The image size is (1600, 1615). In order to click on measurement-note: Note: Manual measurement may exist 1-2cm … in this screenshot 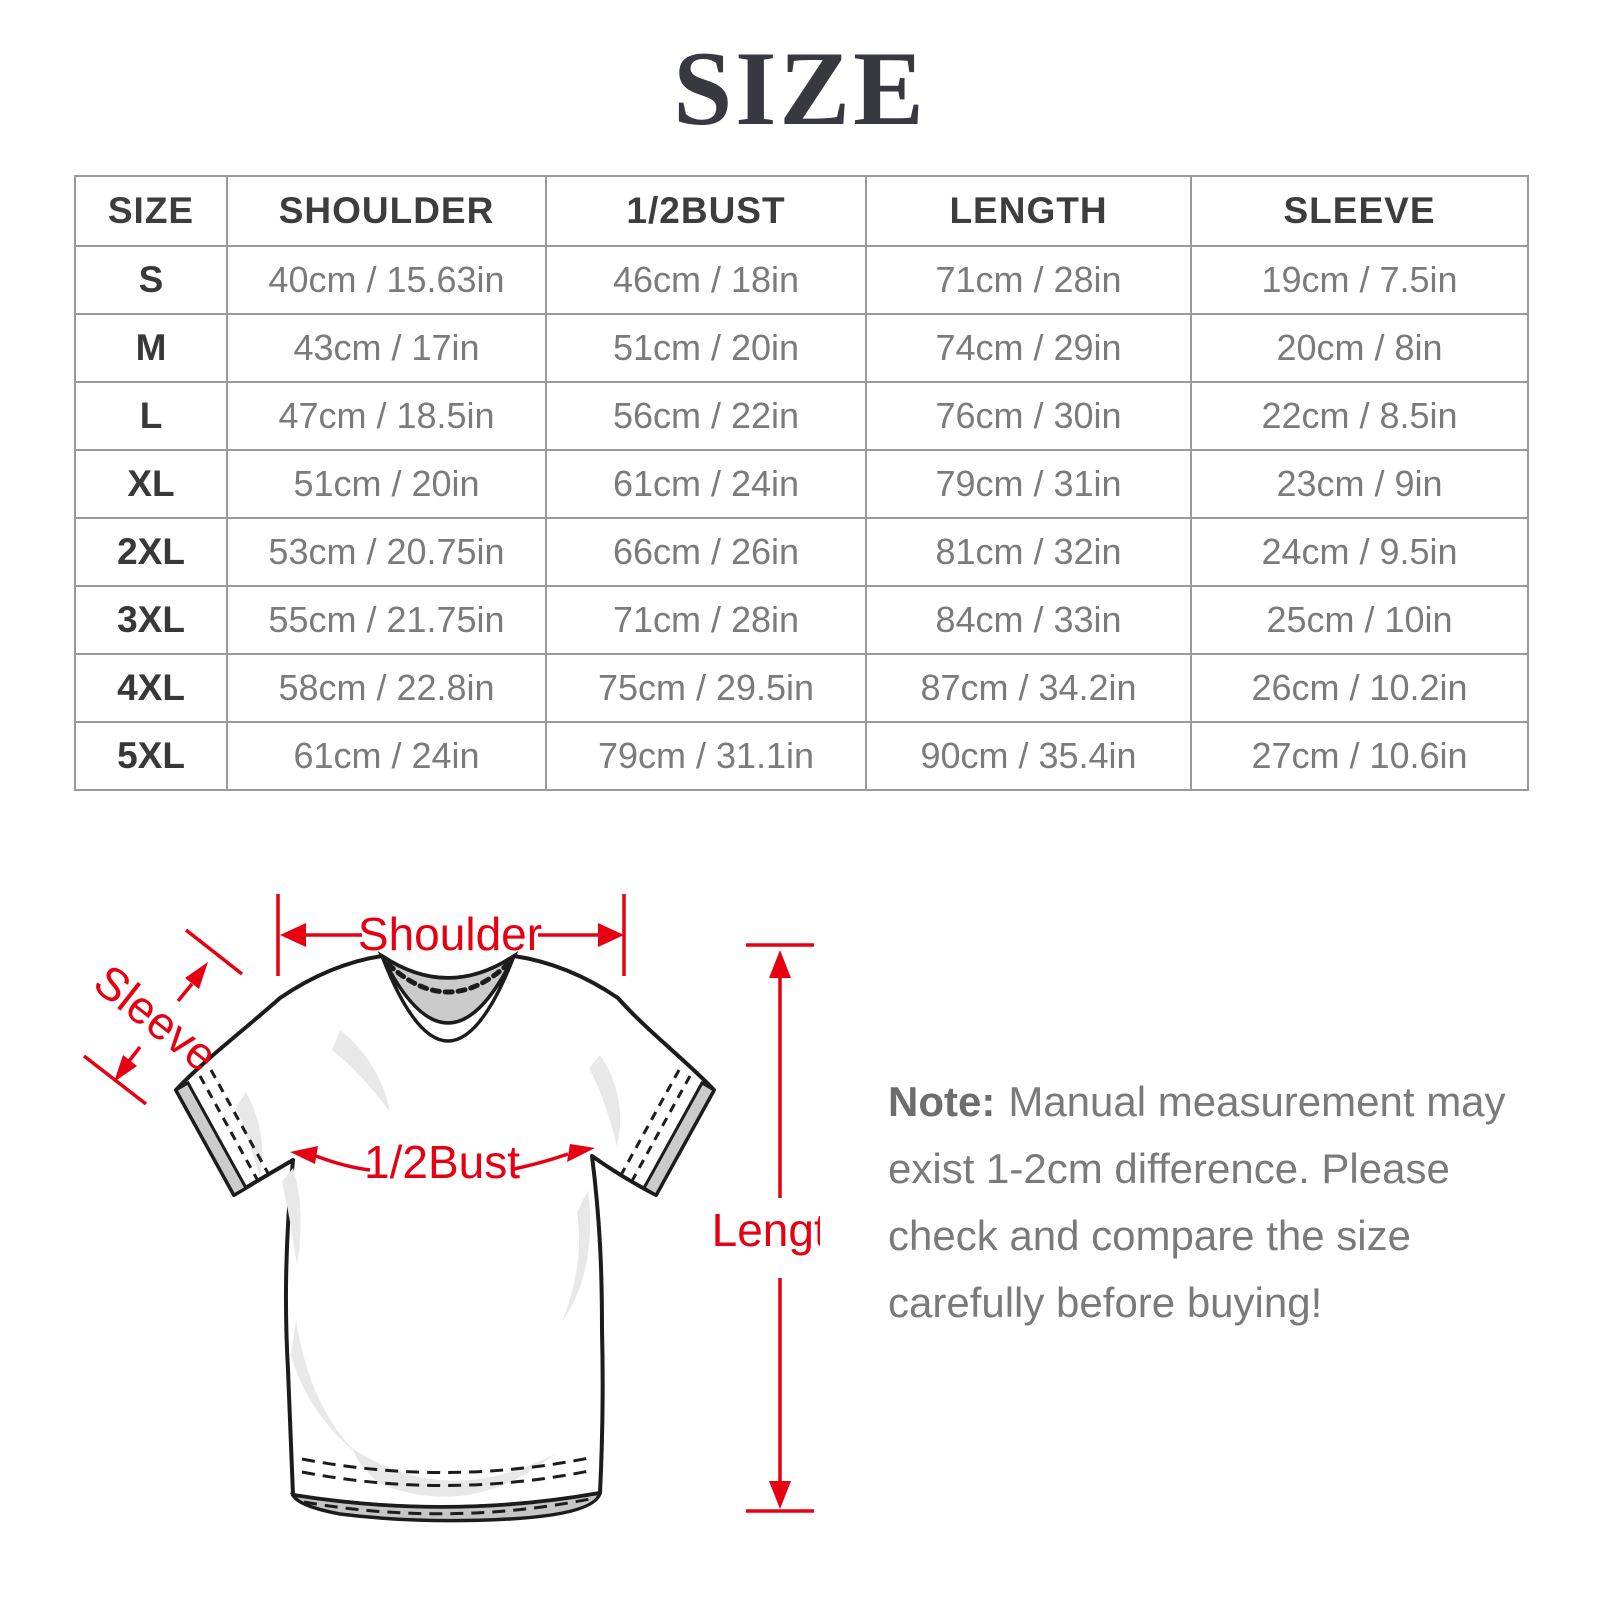, I will do `click(1208, 1202)`.